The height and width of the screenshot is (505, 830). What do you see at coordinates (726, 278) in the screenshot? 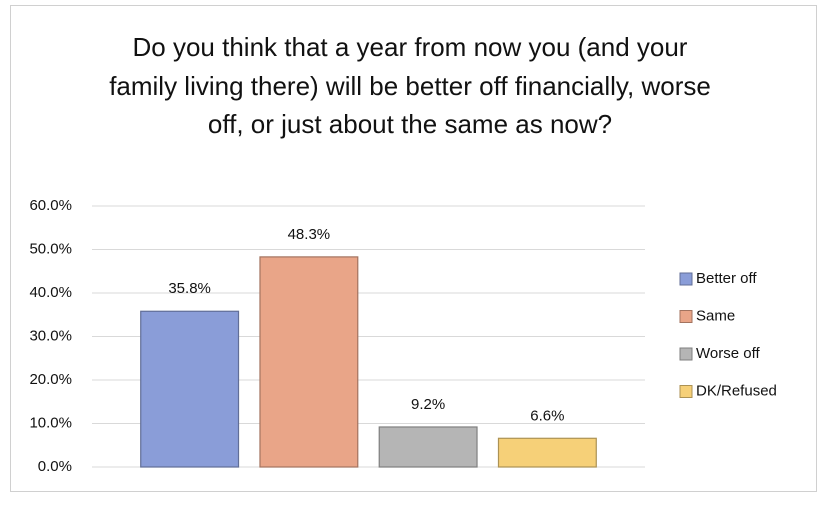
I see `legend-label: Better off` at bounding box center [726, 278].